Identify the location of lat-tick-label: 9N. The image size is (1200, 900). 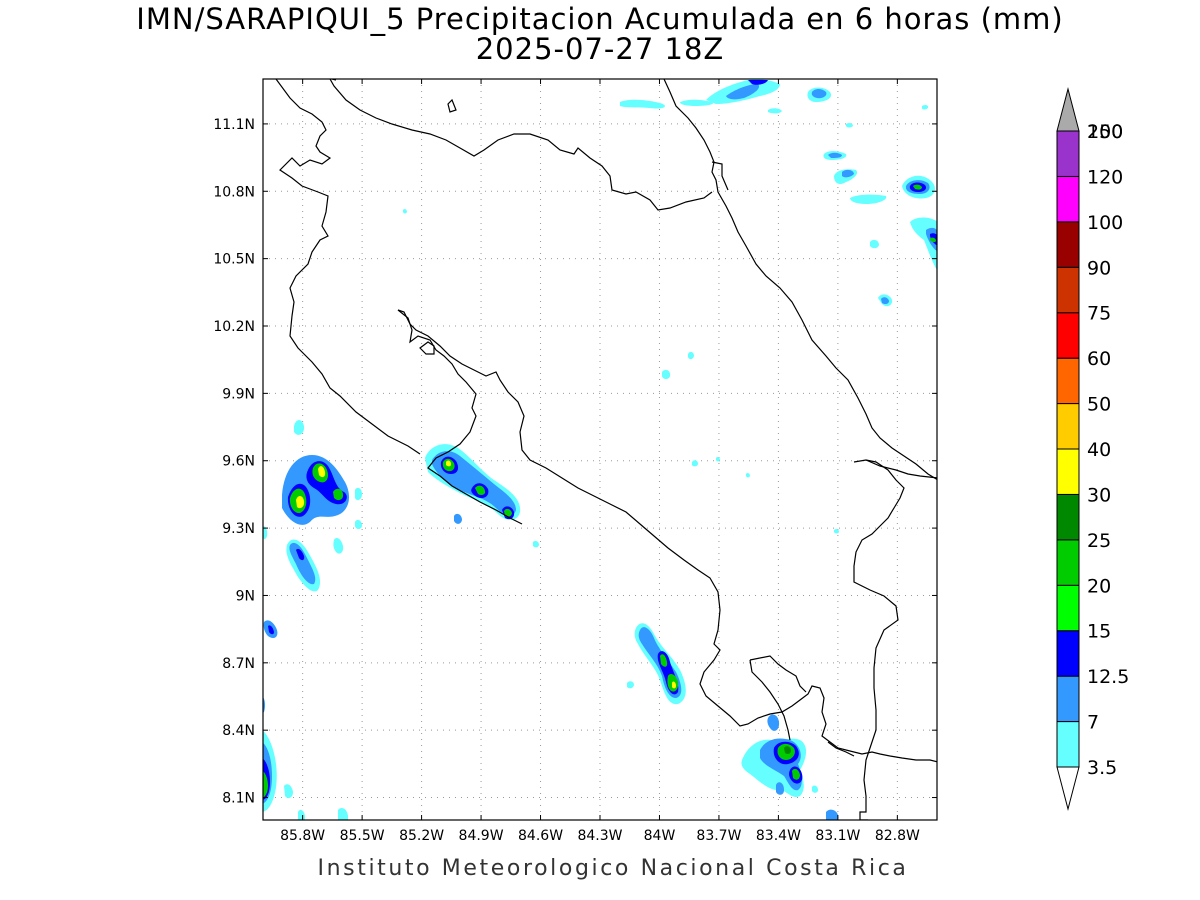
(245, 596).